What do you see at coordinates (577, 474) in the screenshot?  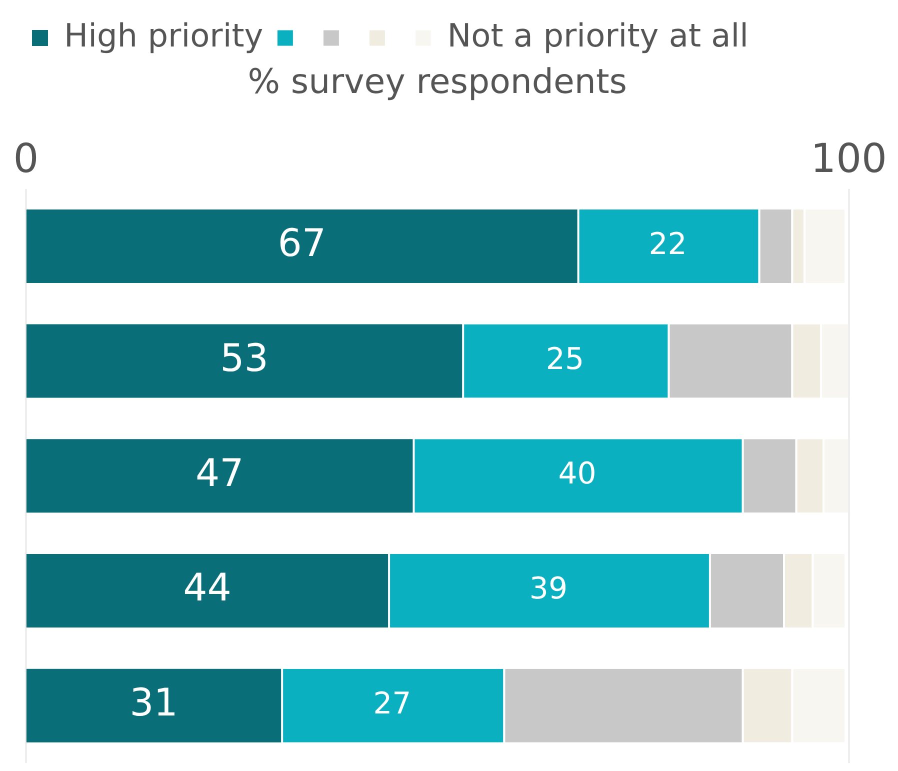 I see `data-label: 40` at bounding box center [577, 474].